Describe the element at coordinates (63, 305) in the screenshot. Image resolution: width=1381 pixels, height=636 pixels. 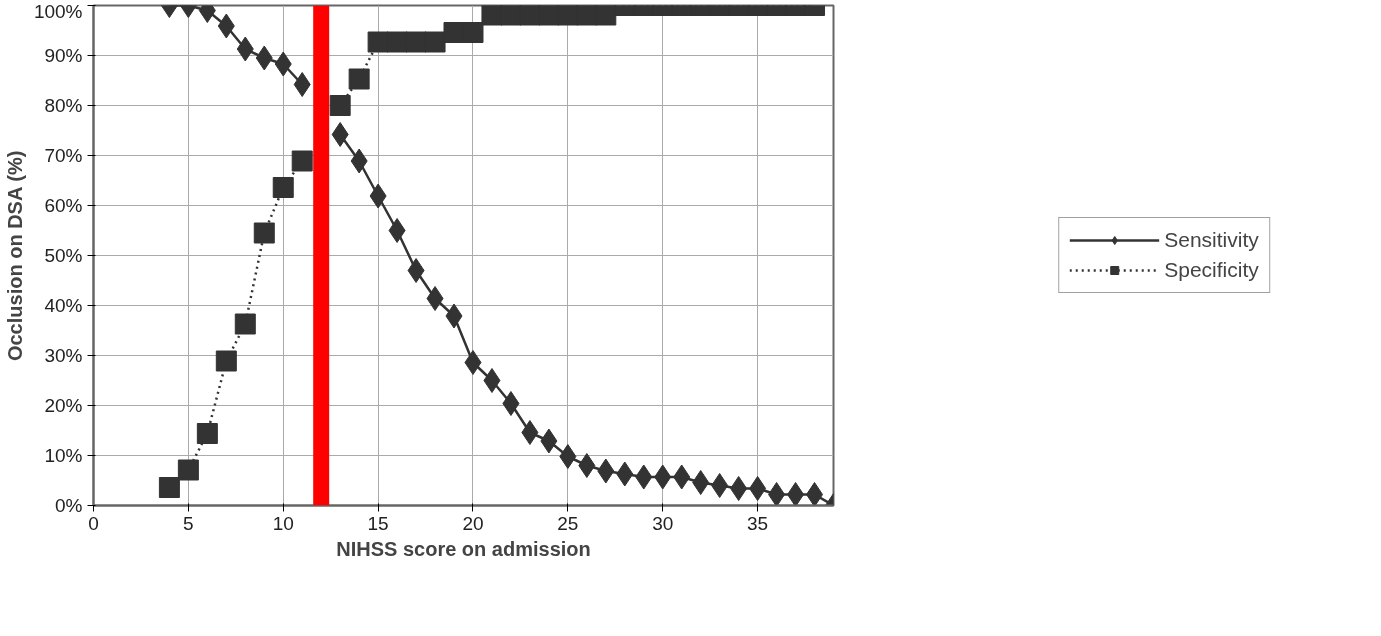
I see `y-tick-label: 40%` at that location.